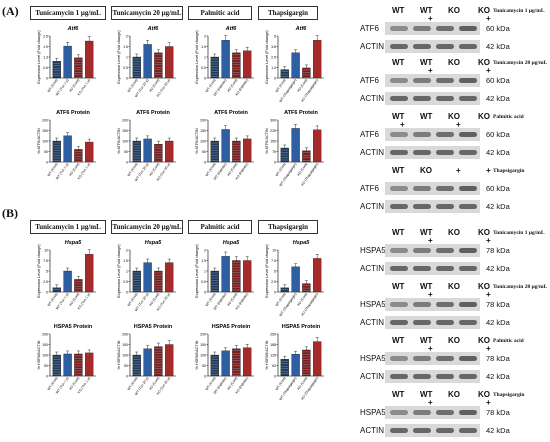 This screenshot has height=442, width=550. I want to click on y-tick-label: 0.5, so click(203, 282).